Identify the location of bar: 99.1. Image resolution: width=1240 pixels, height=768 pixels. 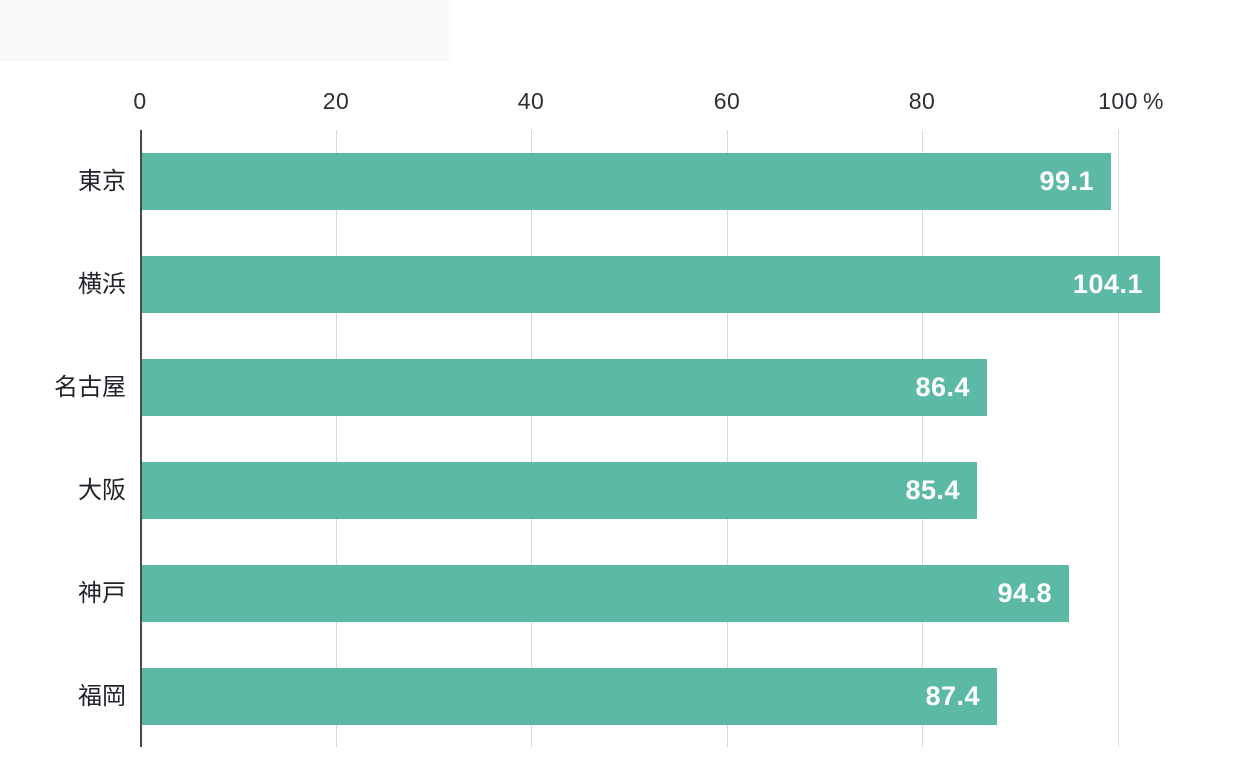
(626, 181).